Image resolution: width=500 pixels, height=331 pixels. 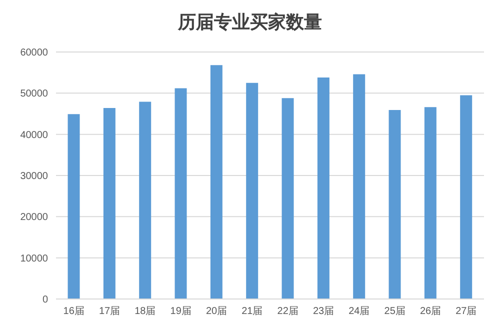 What do you see at coordinates (217, 312) in the screenshot?
I see `x-tick-label: 20届` at bounding box center [217, 312].